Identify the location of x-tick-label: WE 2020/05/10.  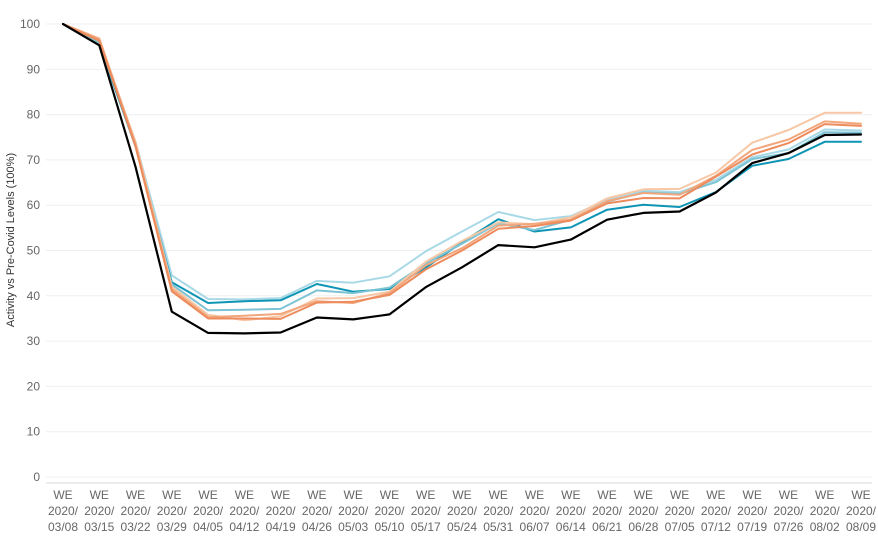
(389, 511).